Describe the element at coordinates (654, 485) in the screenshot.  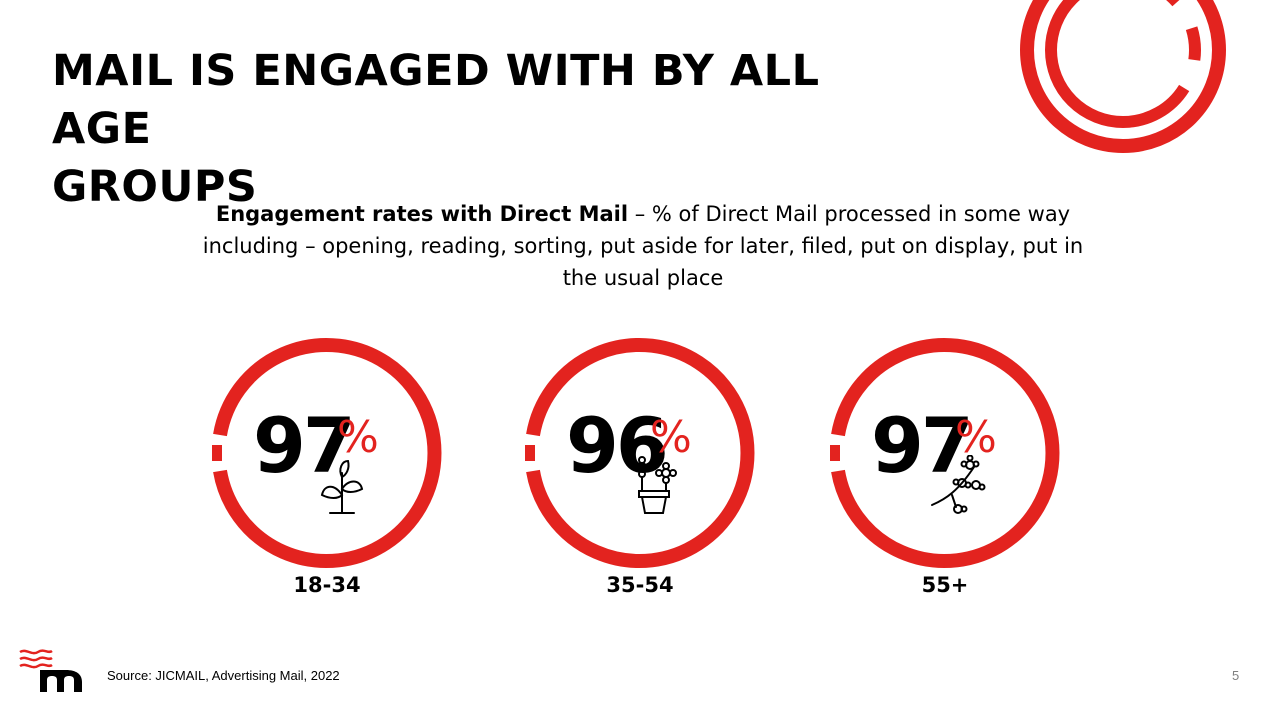
I see `potted-flowers-icon` at that location.